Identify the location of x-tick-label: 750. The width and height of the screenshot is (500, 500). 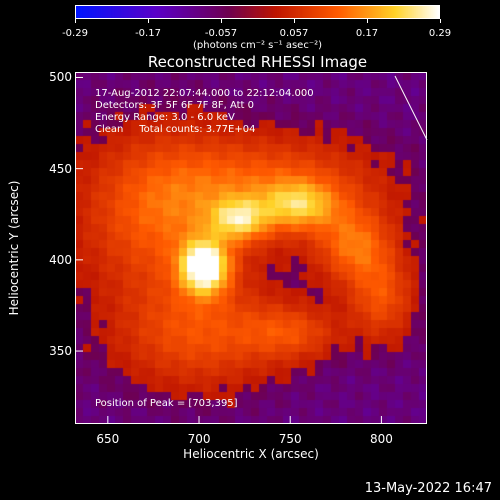
(290, 439).